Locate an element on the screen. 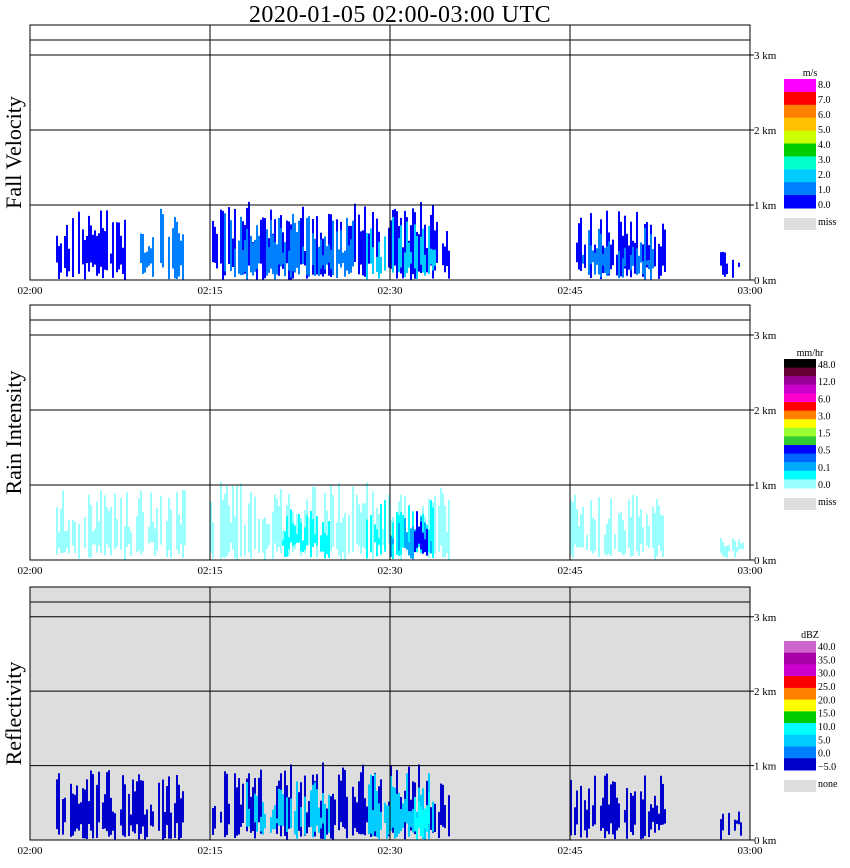 The image size is (850, 868). panel-ylabel: Rain Intensity is located at coordinates (13, 432).